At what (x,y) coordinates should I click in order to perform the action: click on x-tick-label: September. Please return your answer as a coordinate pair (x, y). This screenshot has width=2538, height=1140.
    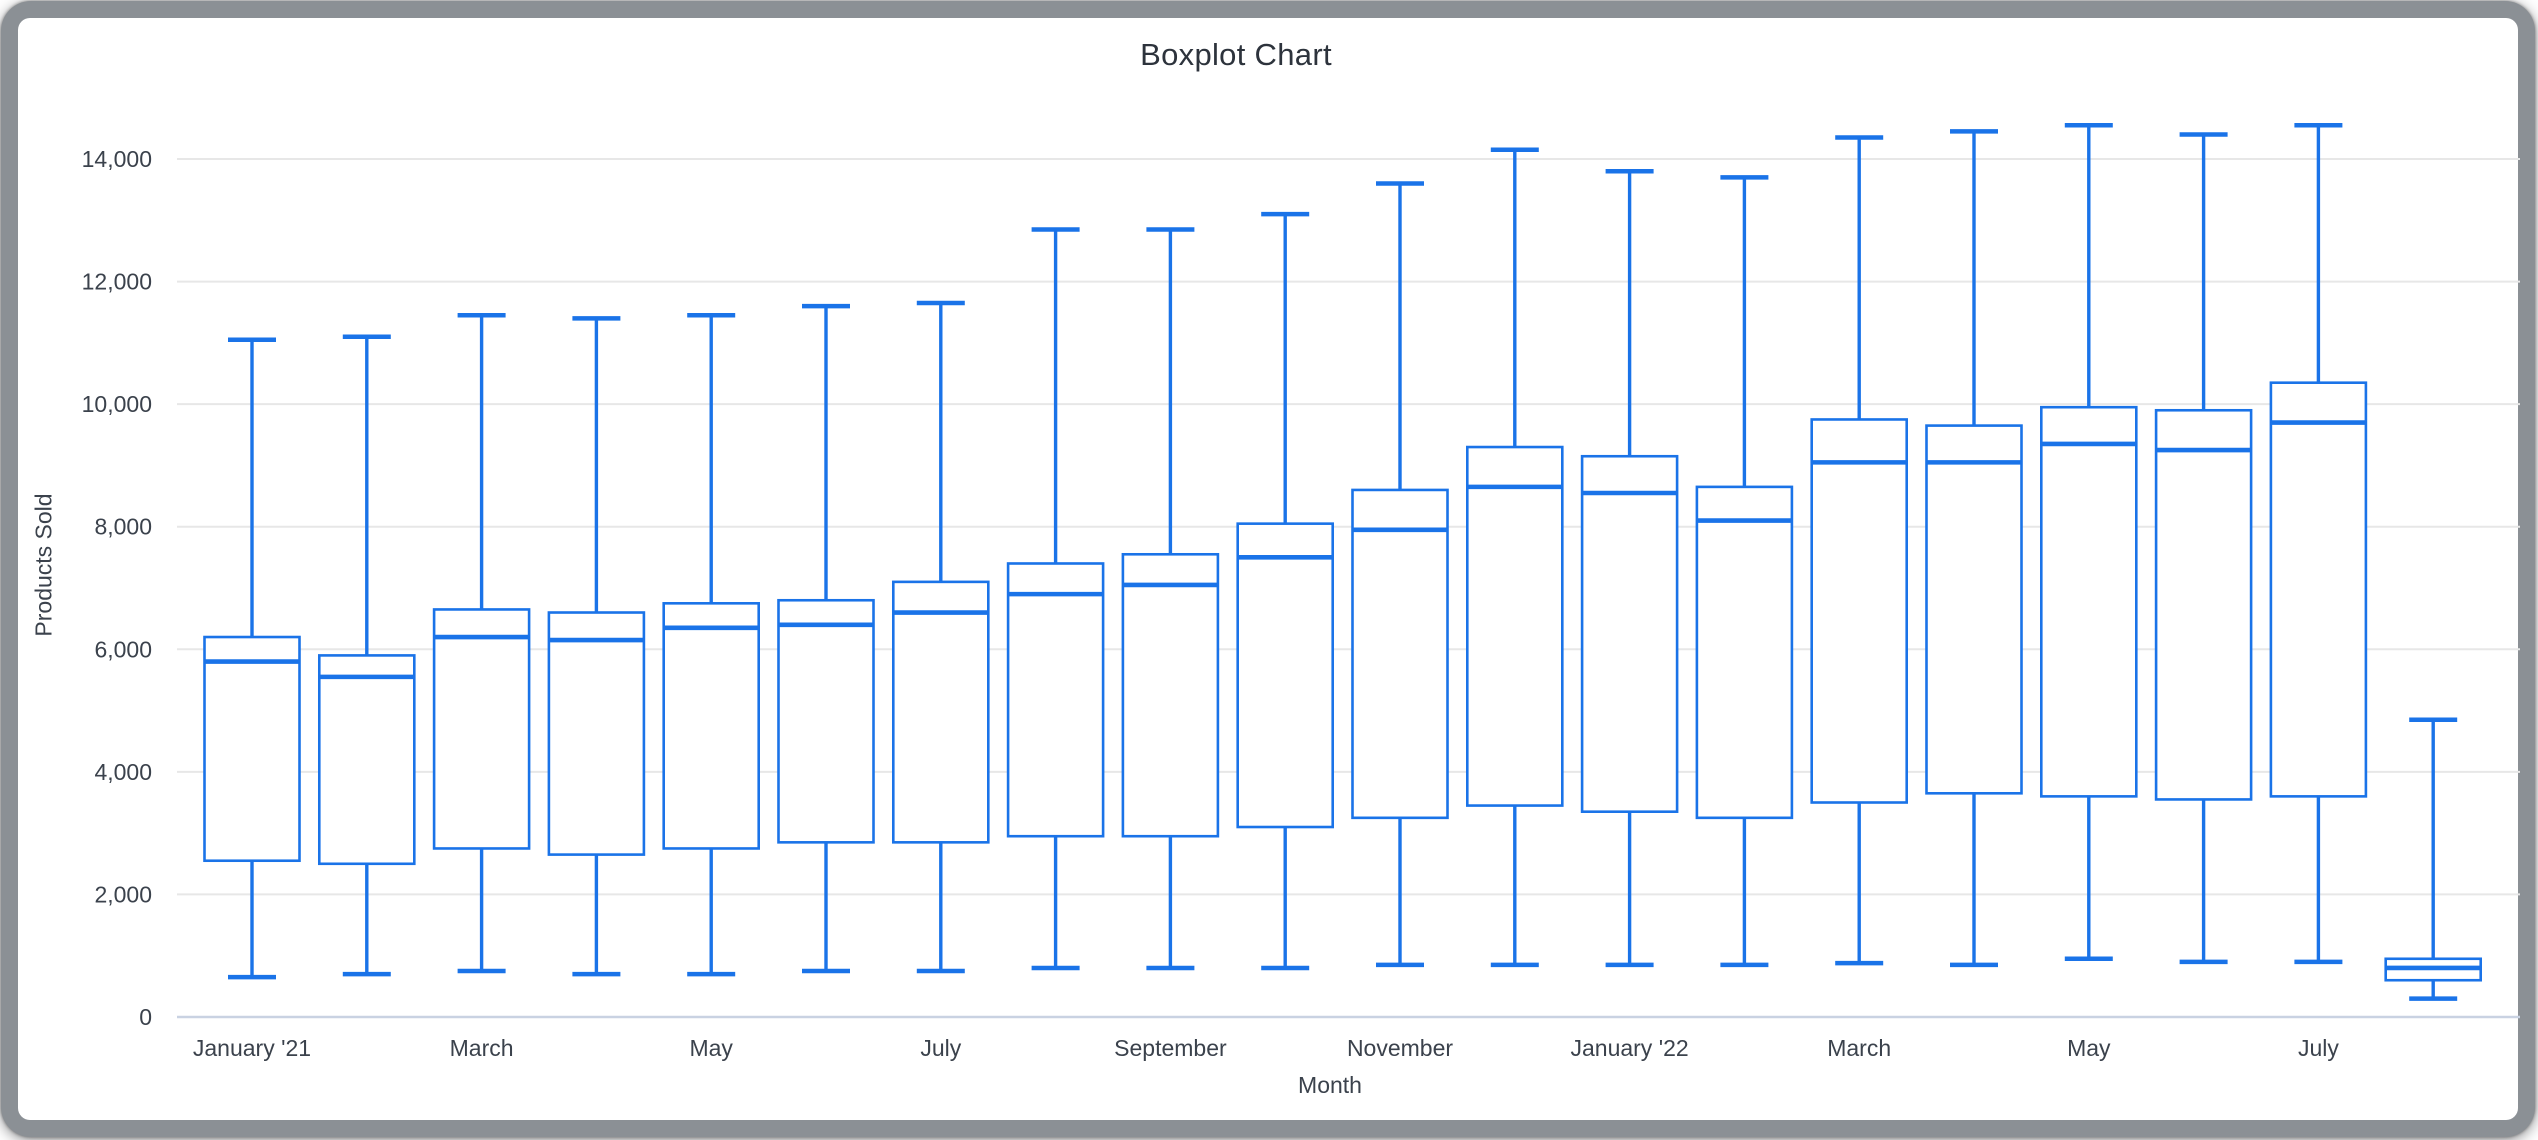
    Looking at the image, I should click on (1170, 1048).